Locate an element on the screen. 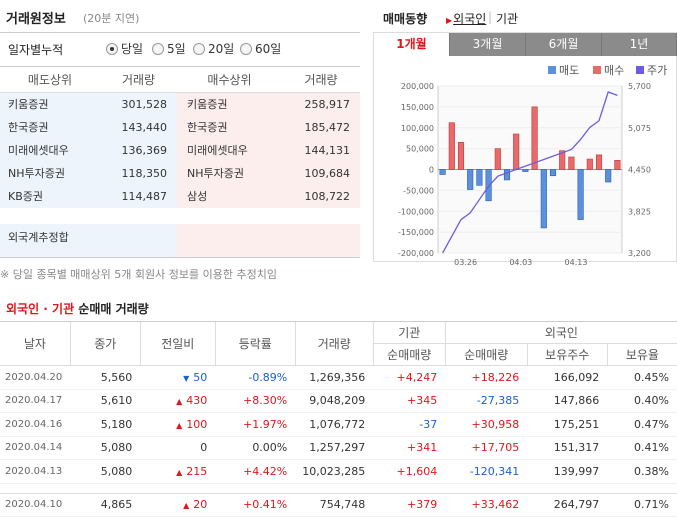 The height and width of the screenshot is (530, 677). sell-broker-name: KB증권 is located at coordinates (50, 196).